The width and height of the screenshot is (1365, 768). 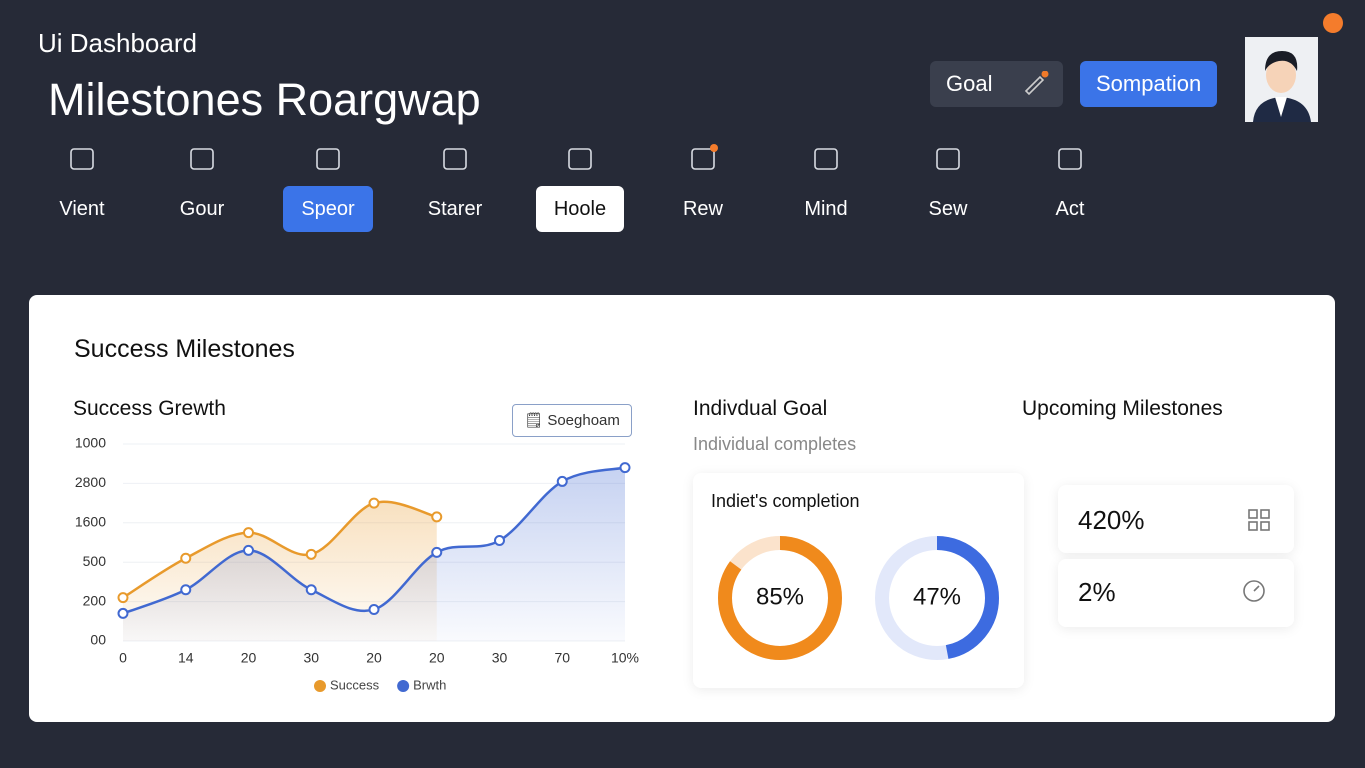 What do you see at coordinates (1070, 186) in the screenshot?
I see `nav-item: Act` at bounding box center [1070, 186].